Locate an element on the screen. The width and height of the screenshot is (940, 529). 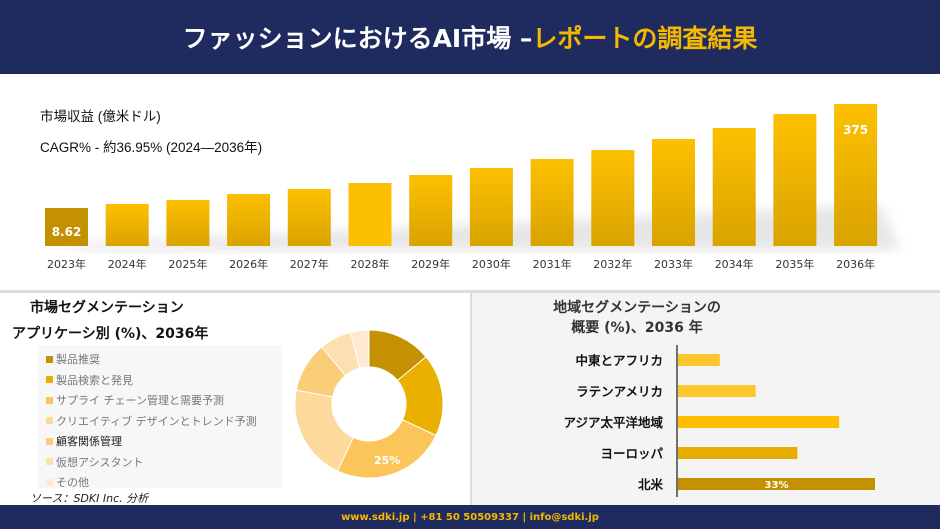
donut-data-label: 25% is located at coordinates (387, 460).